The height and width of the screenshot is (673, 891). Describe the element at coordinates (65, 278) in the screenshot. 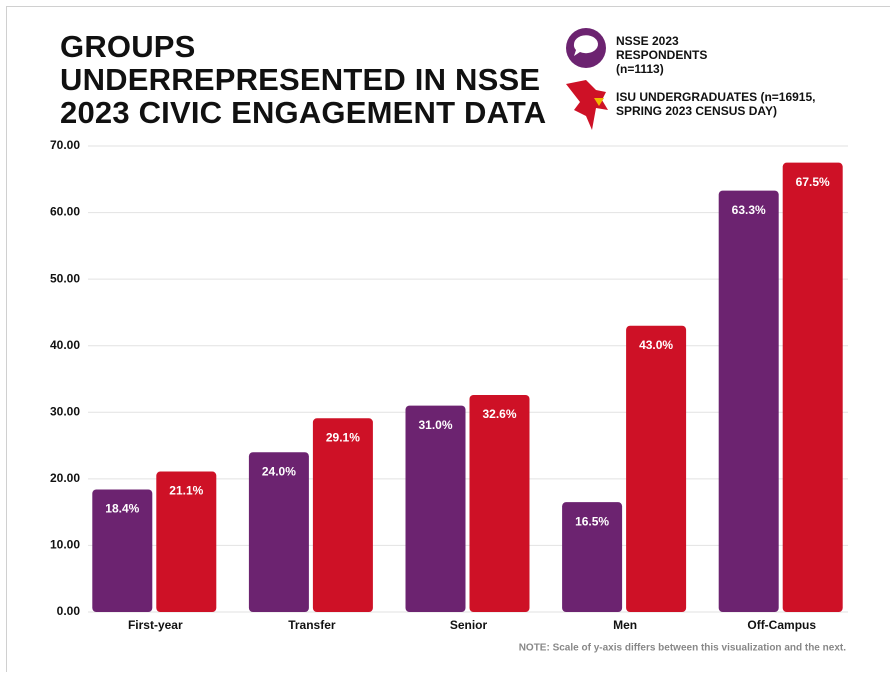

I see `y-tick-label: 50.00` at that location.